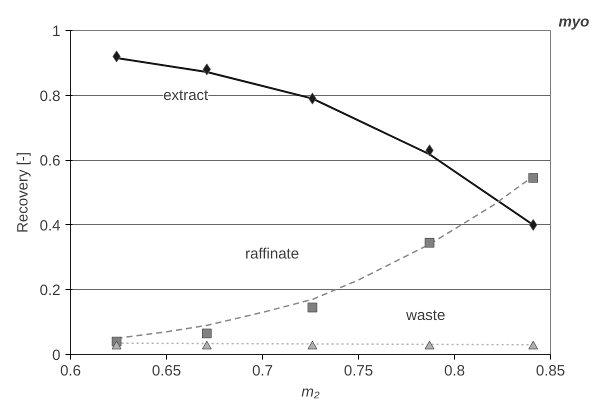 This screenshot has height=414, width=610. Describe the element at coordinates (551, 371) in the screenshot. I see `x-tick-label: 0.85` at that location.